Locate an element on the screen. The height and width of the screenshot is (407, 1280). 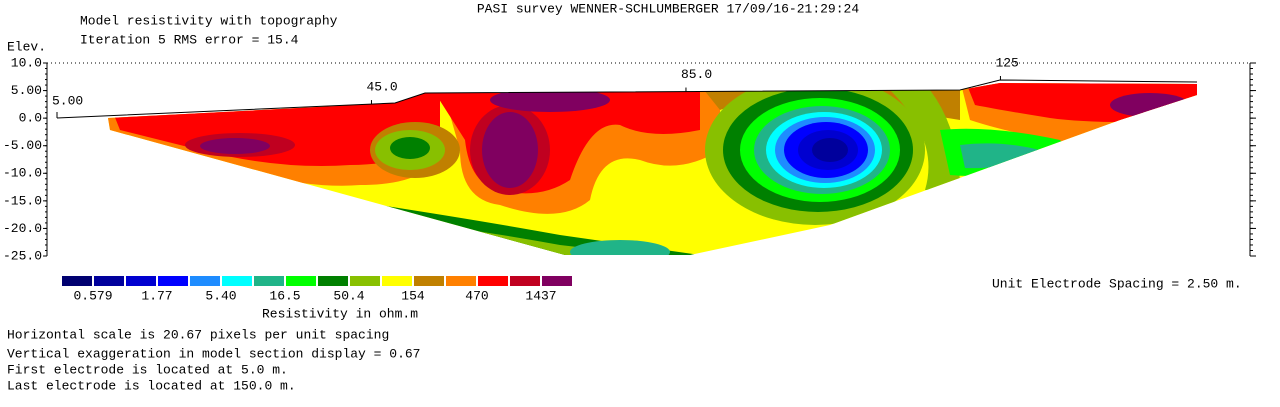
spacing-note: Unit Electrode Spacing = 2.50 m. is located at coordinates (1117, 283).